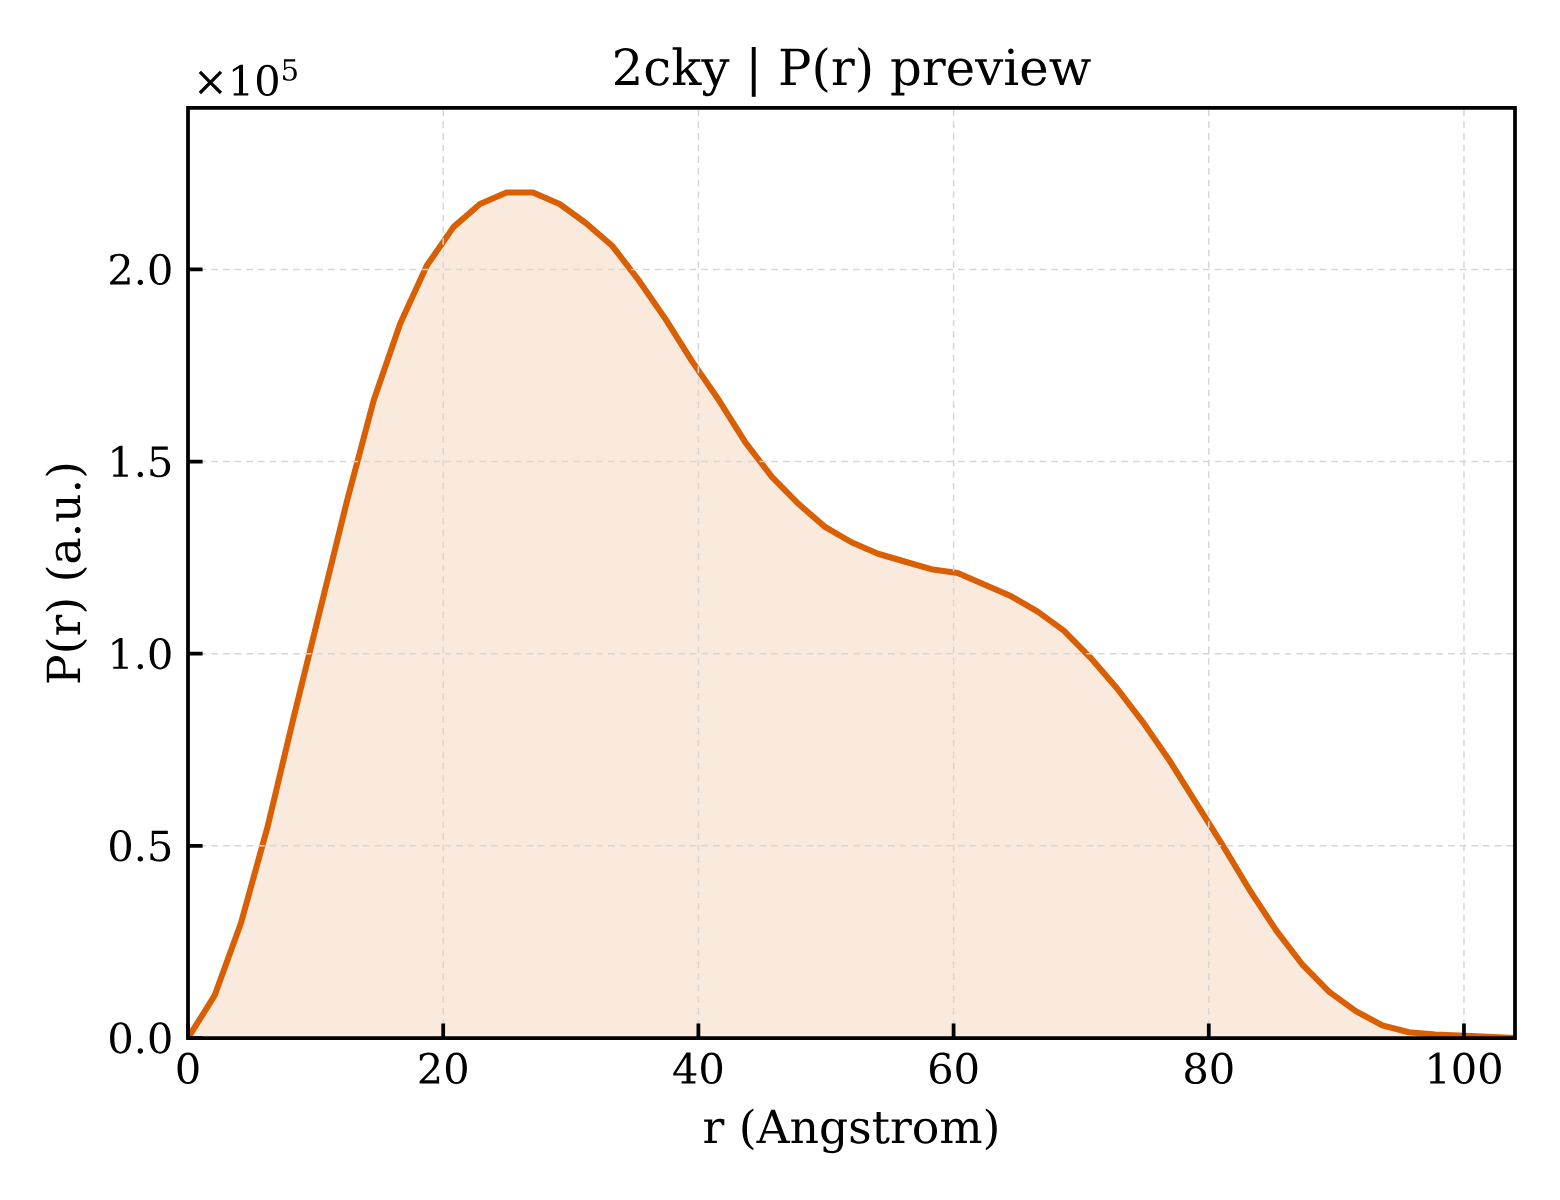 The image size is (1560, 1200). Describe the element at coordinates (140, 1038) in the screenshot. I see `y-tick-label: 0.0` at that location.